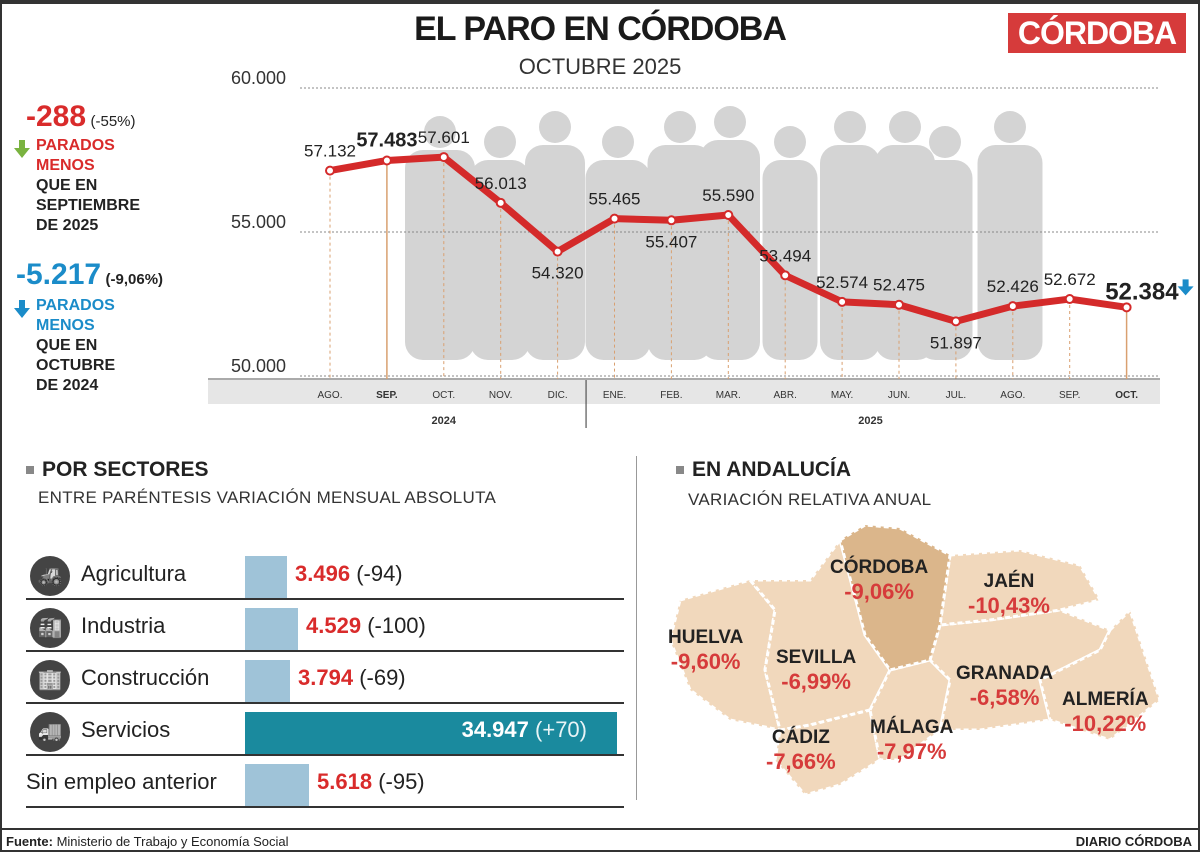 The height and width of the screenshot is (852, 1200). I want to click on stat-line: SEPTIEMBRE, so click(88, 205).